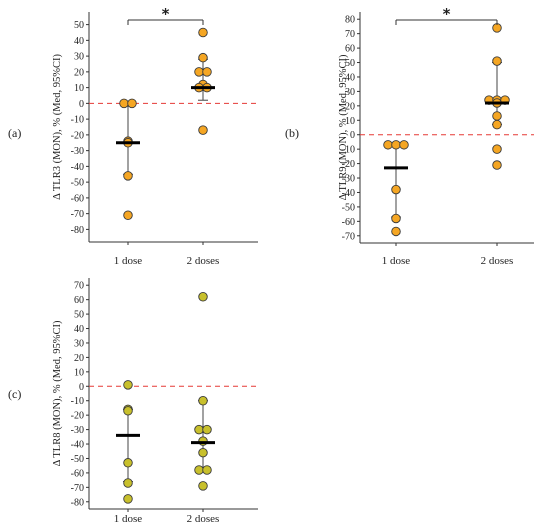  I want to click on y-axis-label: Δ TLR3 (MON), % (Med, 95%CI), so click(57, 127).